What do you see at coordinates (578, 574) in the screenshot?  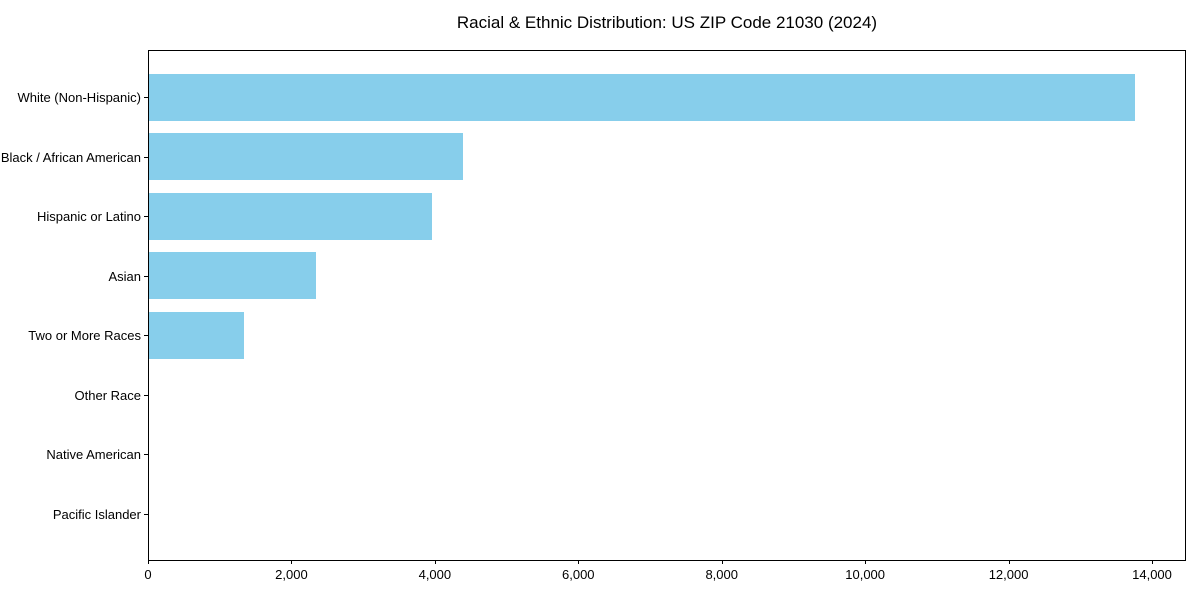 I see `x-tick-label-6000: 6,000` at bounding box center [578, 574].